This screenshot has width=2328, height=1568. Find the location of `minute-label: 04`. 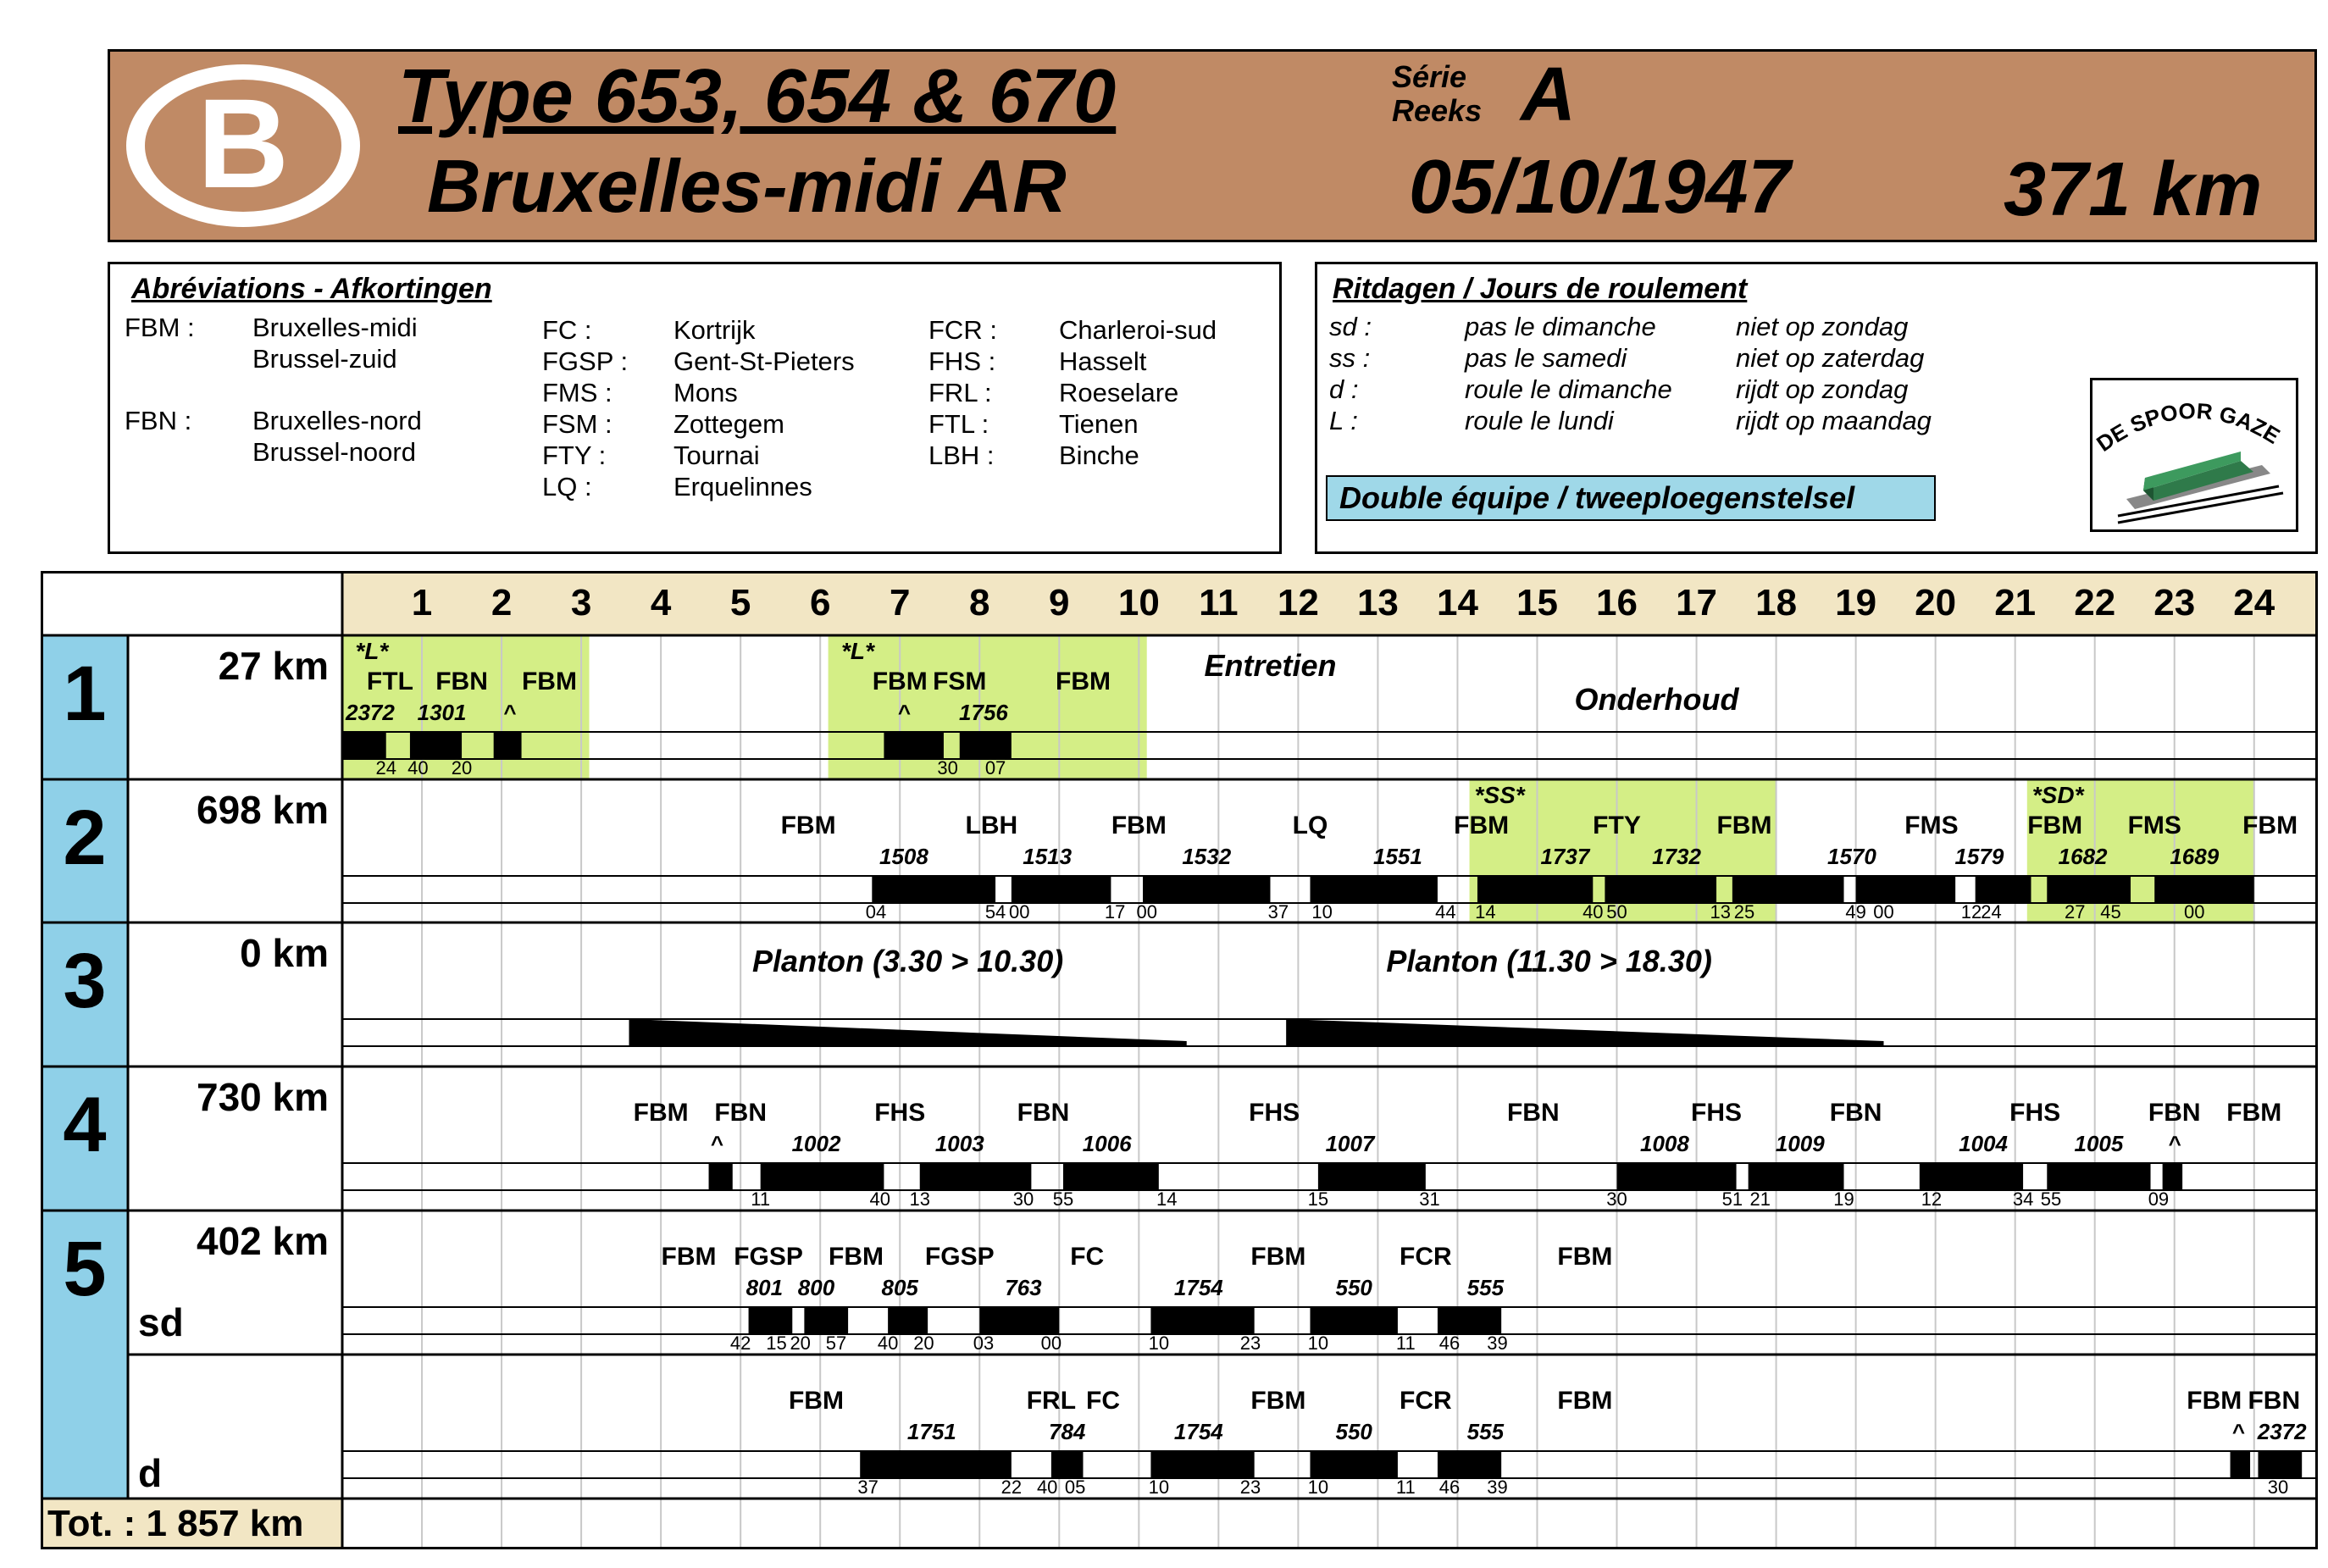

minute-label: 04 is located at coordinates (876, 912).